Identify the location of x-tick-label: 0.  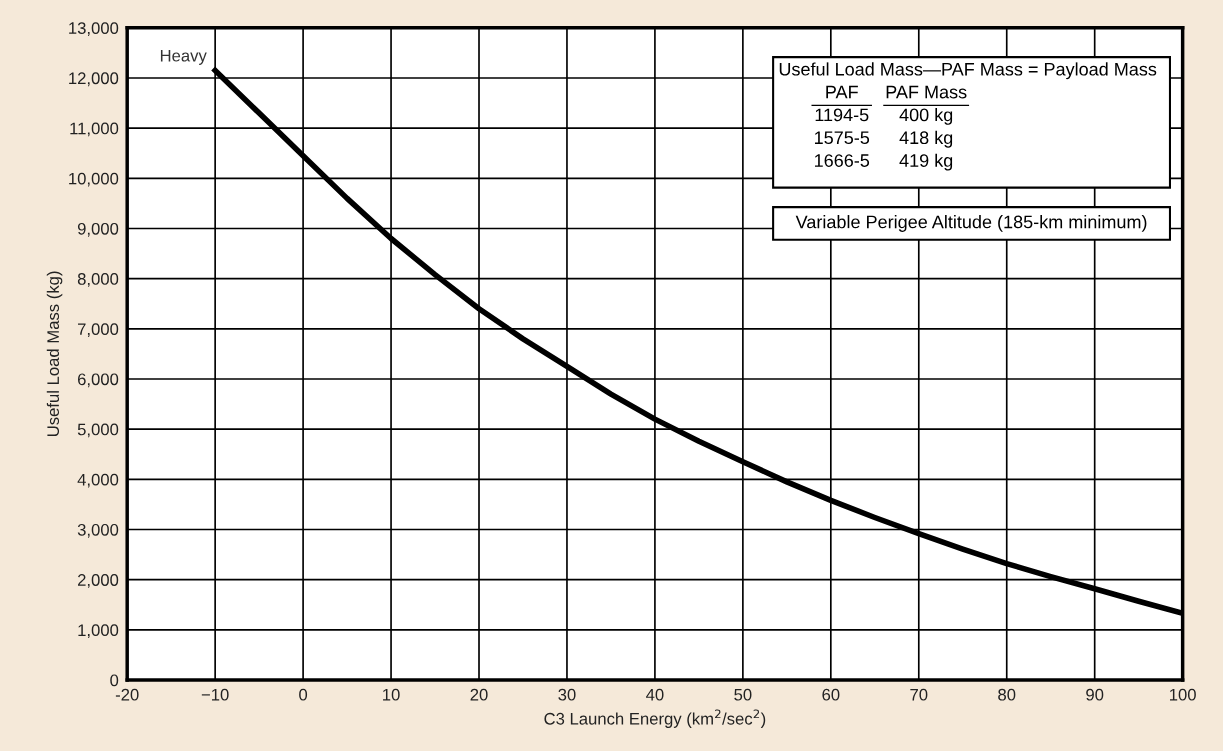
(303, 694).